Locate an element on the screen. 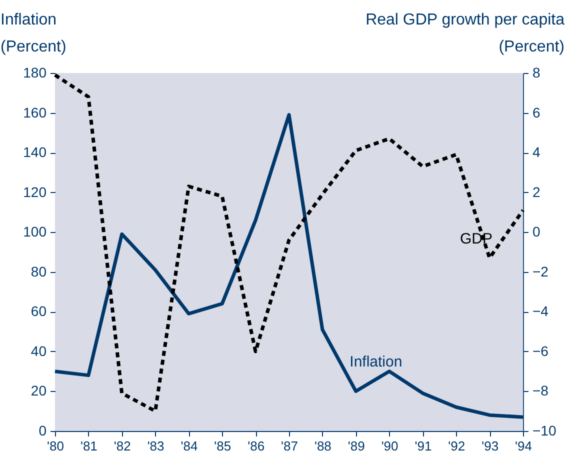 This screenshot has width=568, height=455. y2-tick-label: 8 is located at coordinates (536, 72).